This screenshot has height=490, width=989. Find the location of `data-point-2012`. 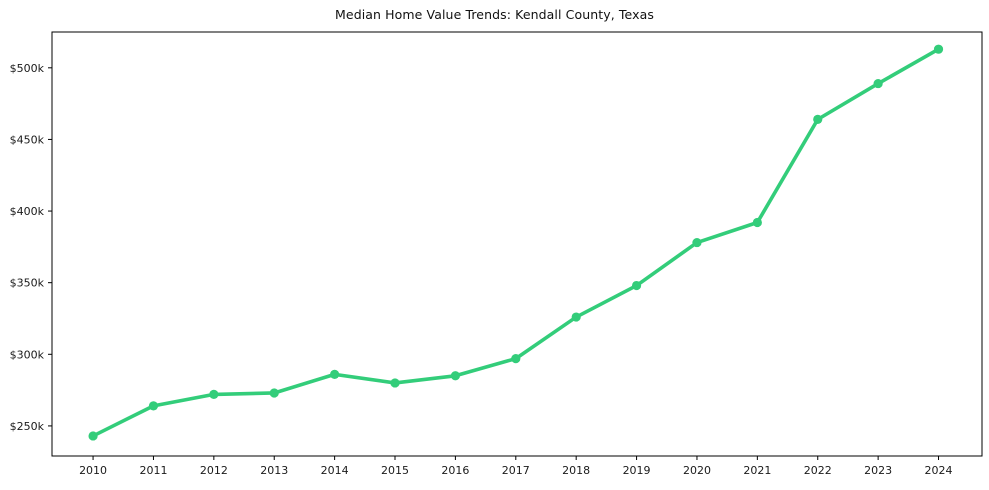

data-point-2012 is located at coordinates (214, 394).